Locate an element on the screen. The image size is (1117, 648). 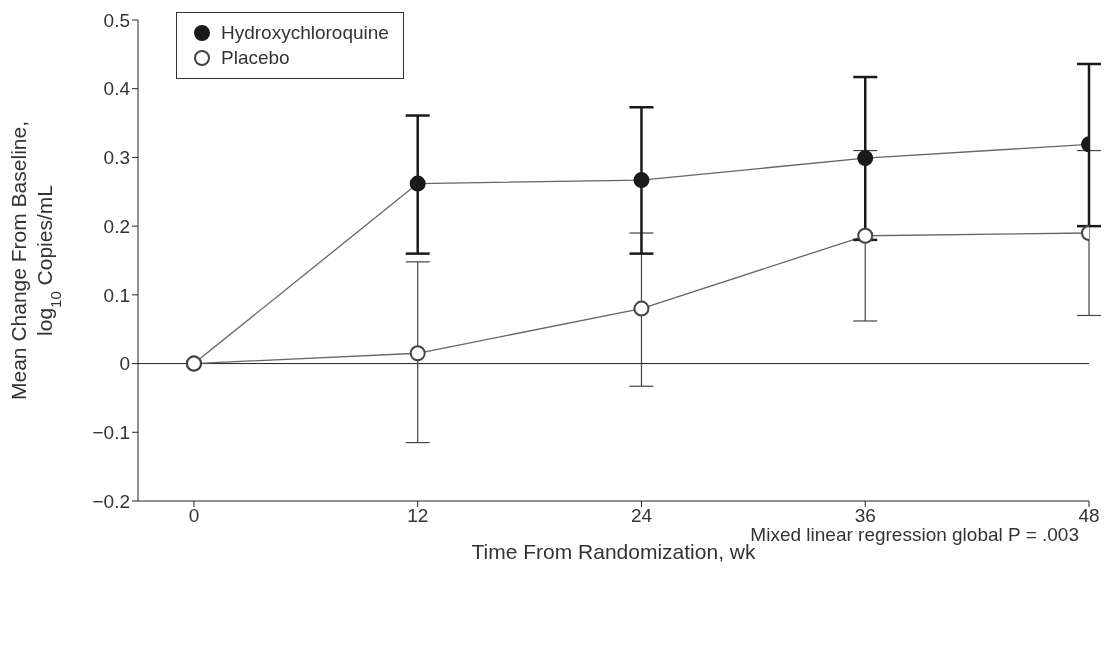
y-tick-label: −0.1 is located at coordinates (111, 433).